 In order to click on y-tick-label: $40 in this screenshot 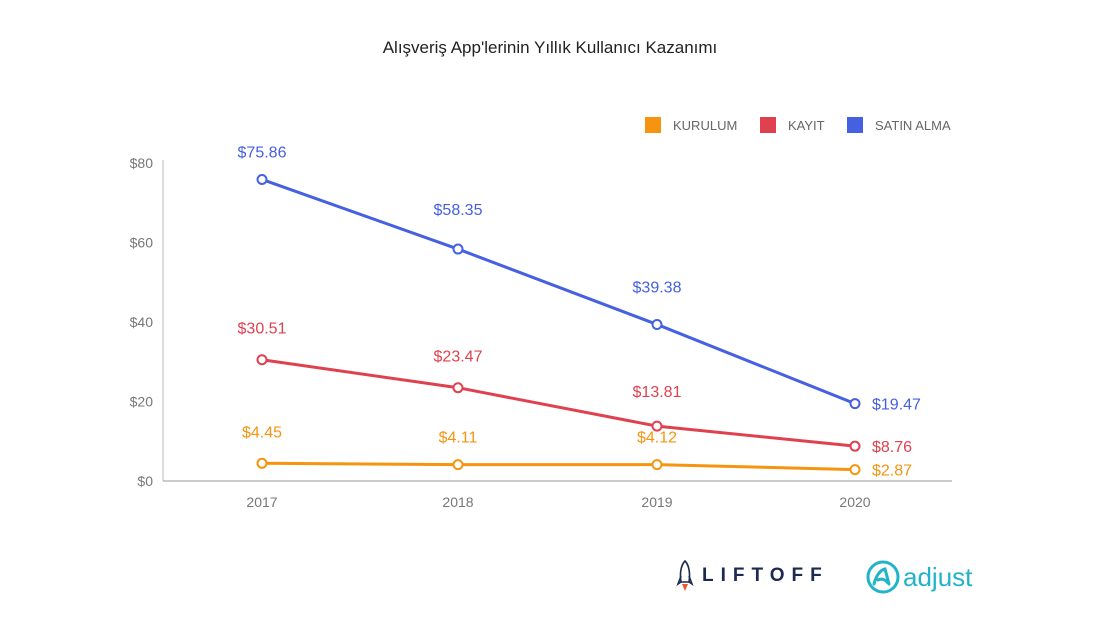, I will do `click(142, 322)`.